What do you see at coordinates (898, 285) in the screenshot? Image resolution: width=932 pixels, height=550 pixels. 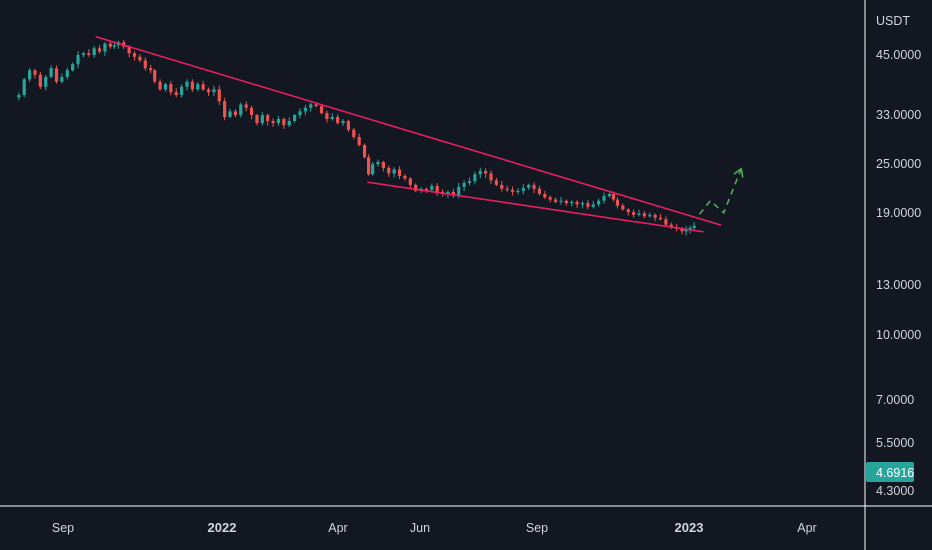 I see `price-tick-label: 13.0000` at bounding box center [898, 285].